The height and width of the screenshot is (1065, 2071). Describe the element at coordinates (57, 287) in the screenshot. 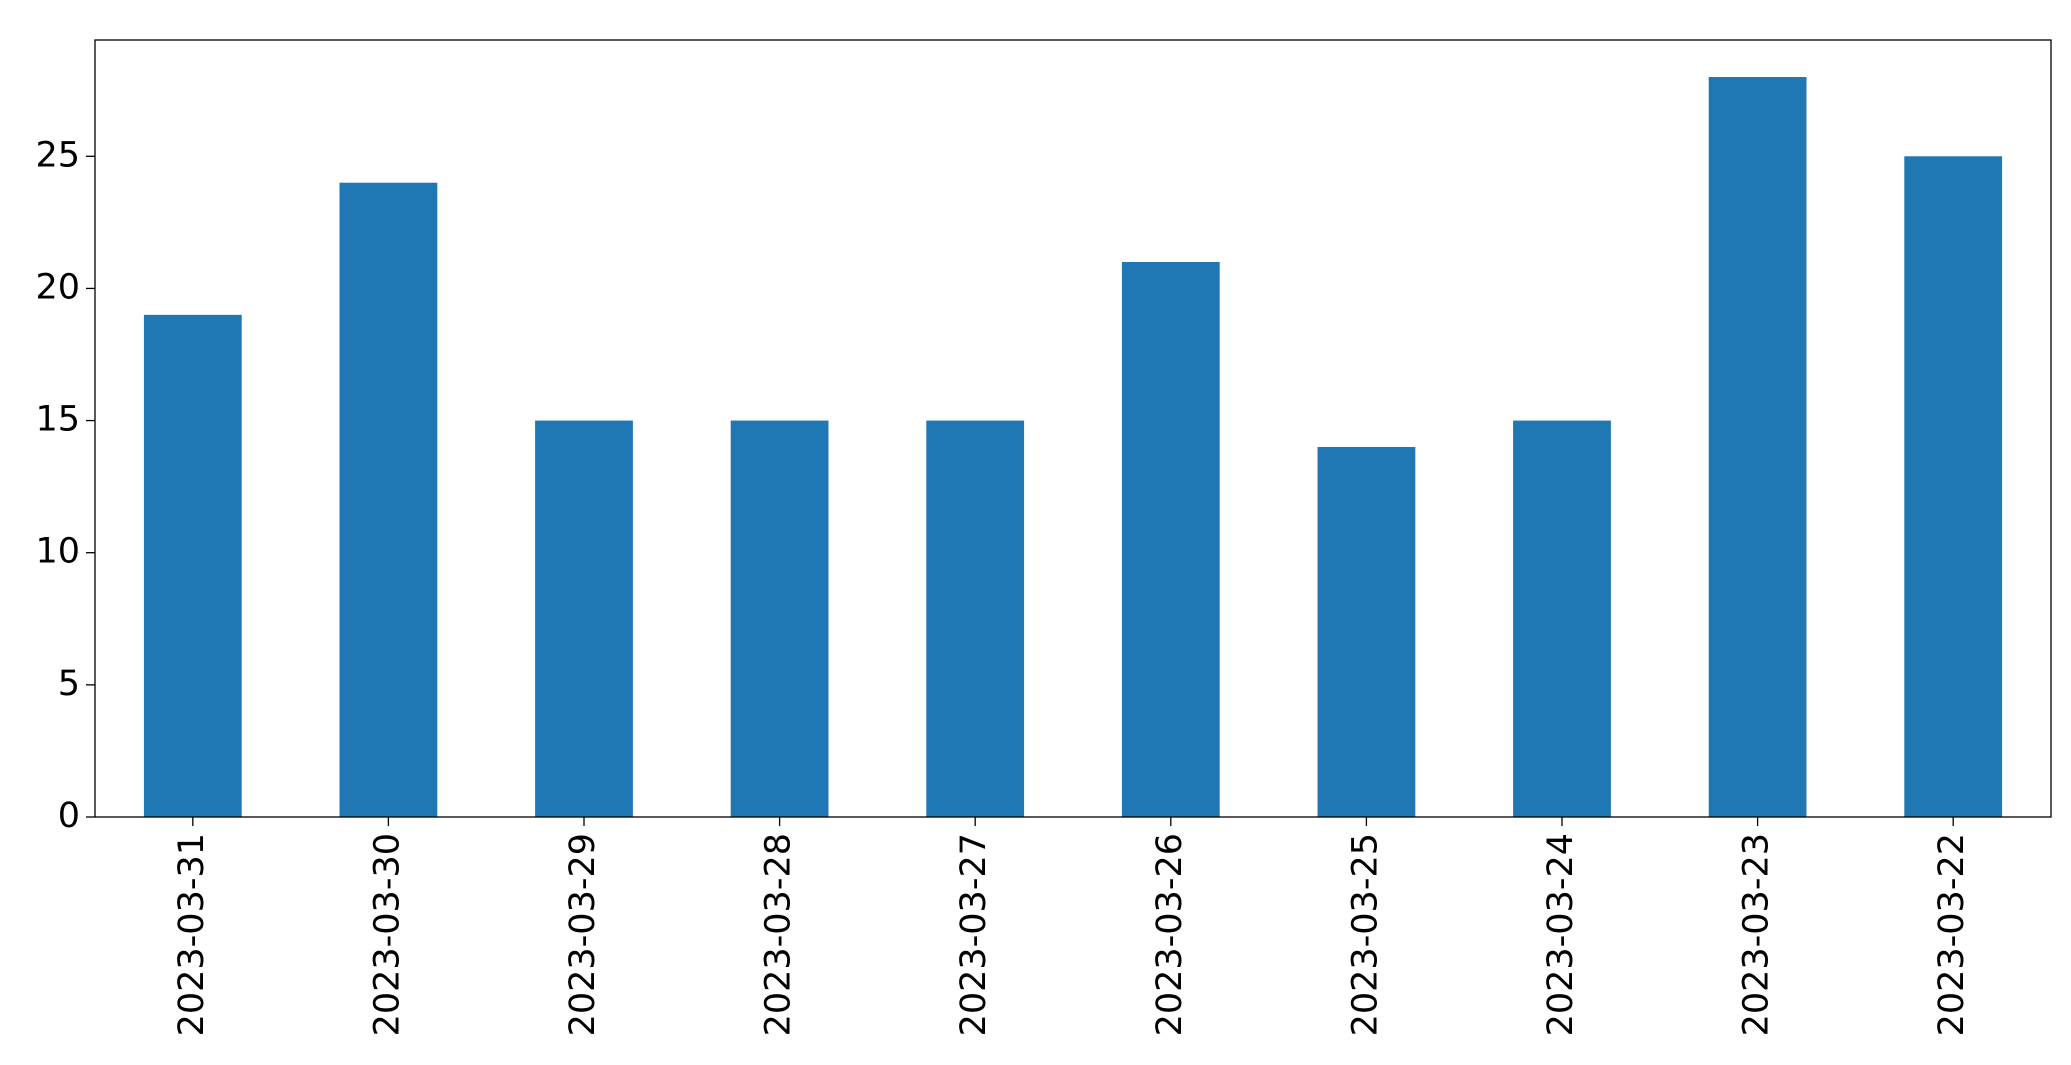

I see `y-tick-label: 20` at that location.